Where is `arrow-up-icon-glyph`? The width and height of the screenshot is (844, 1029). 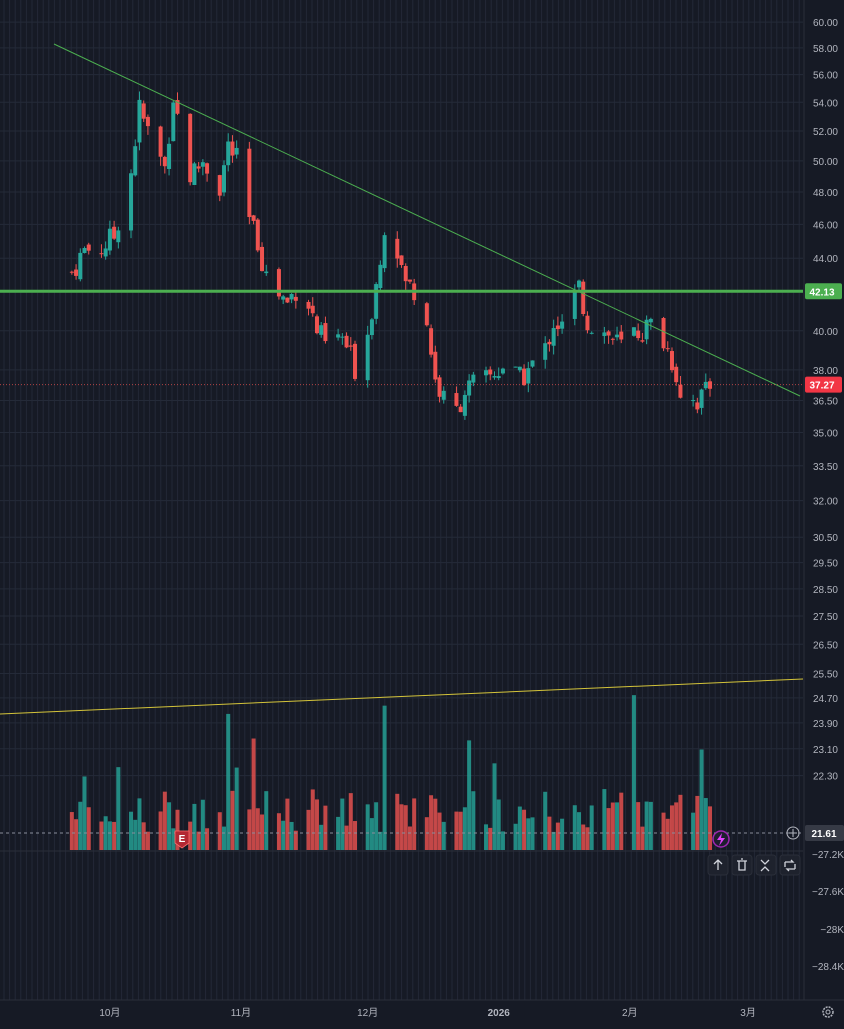
arrow-up-icon-glyph is located at coordinates (718, 864).